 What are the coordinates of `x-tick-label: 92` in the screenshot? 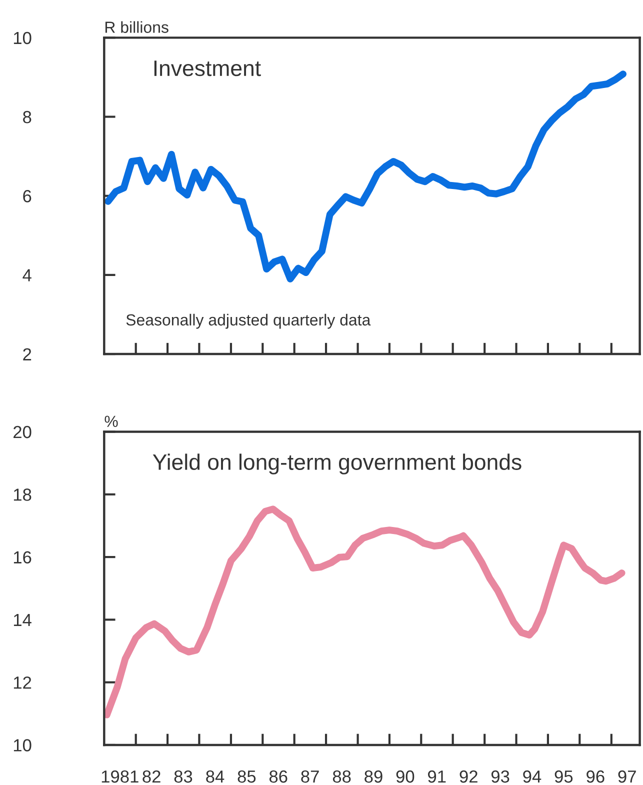 It's located at (469, 776).